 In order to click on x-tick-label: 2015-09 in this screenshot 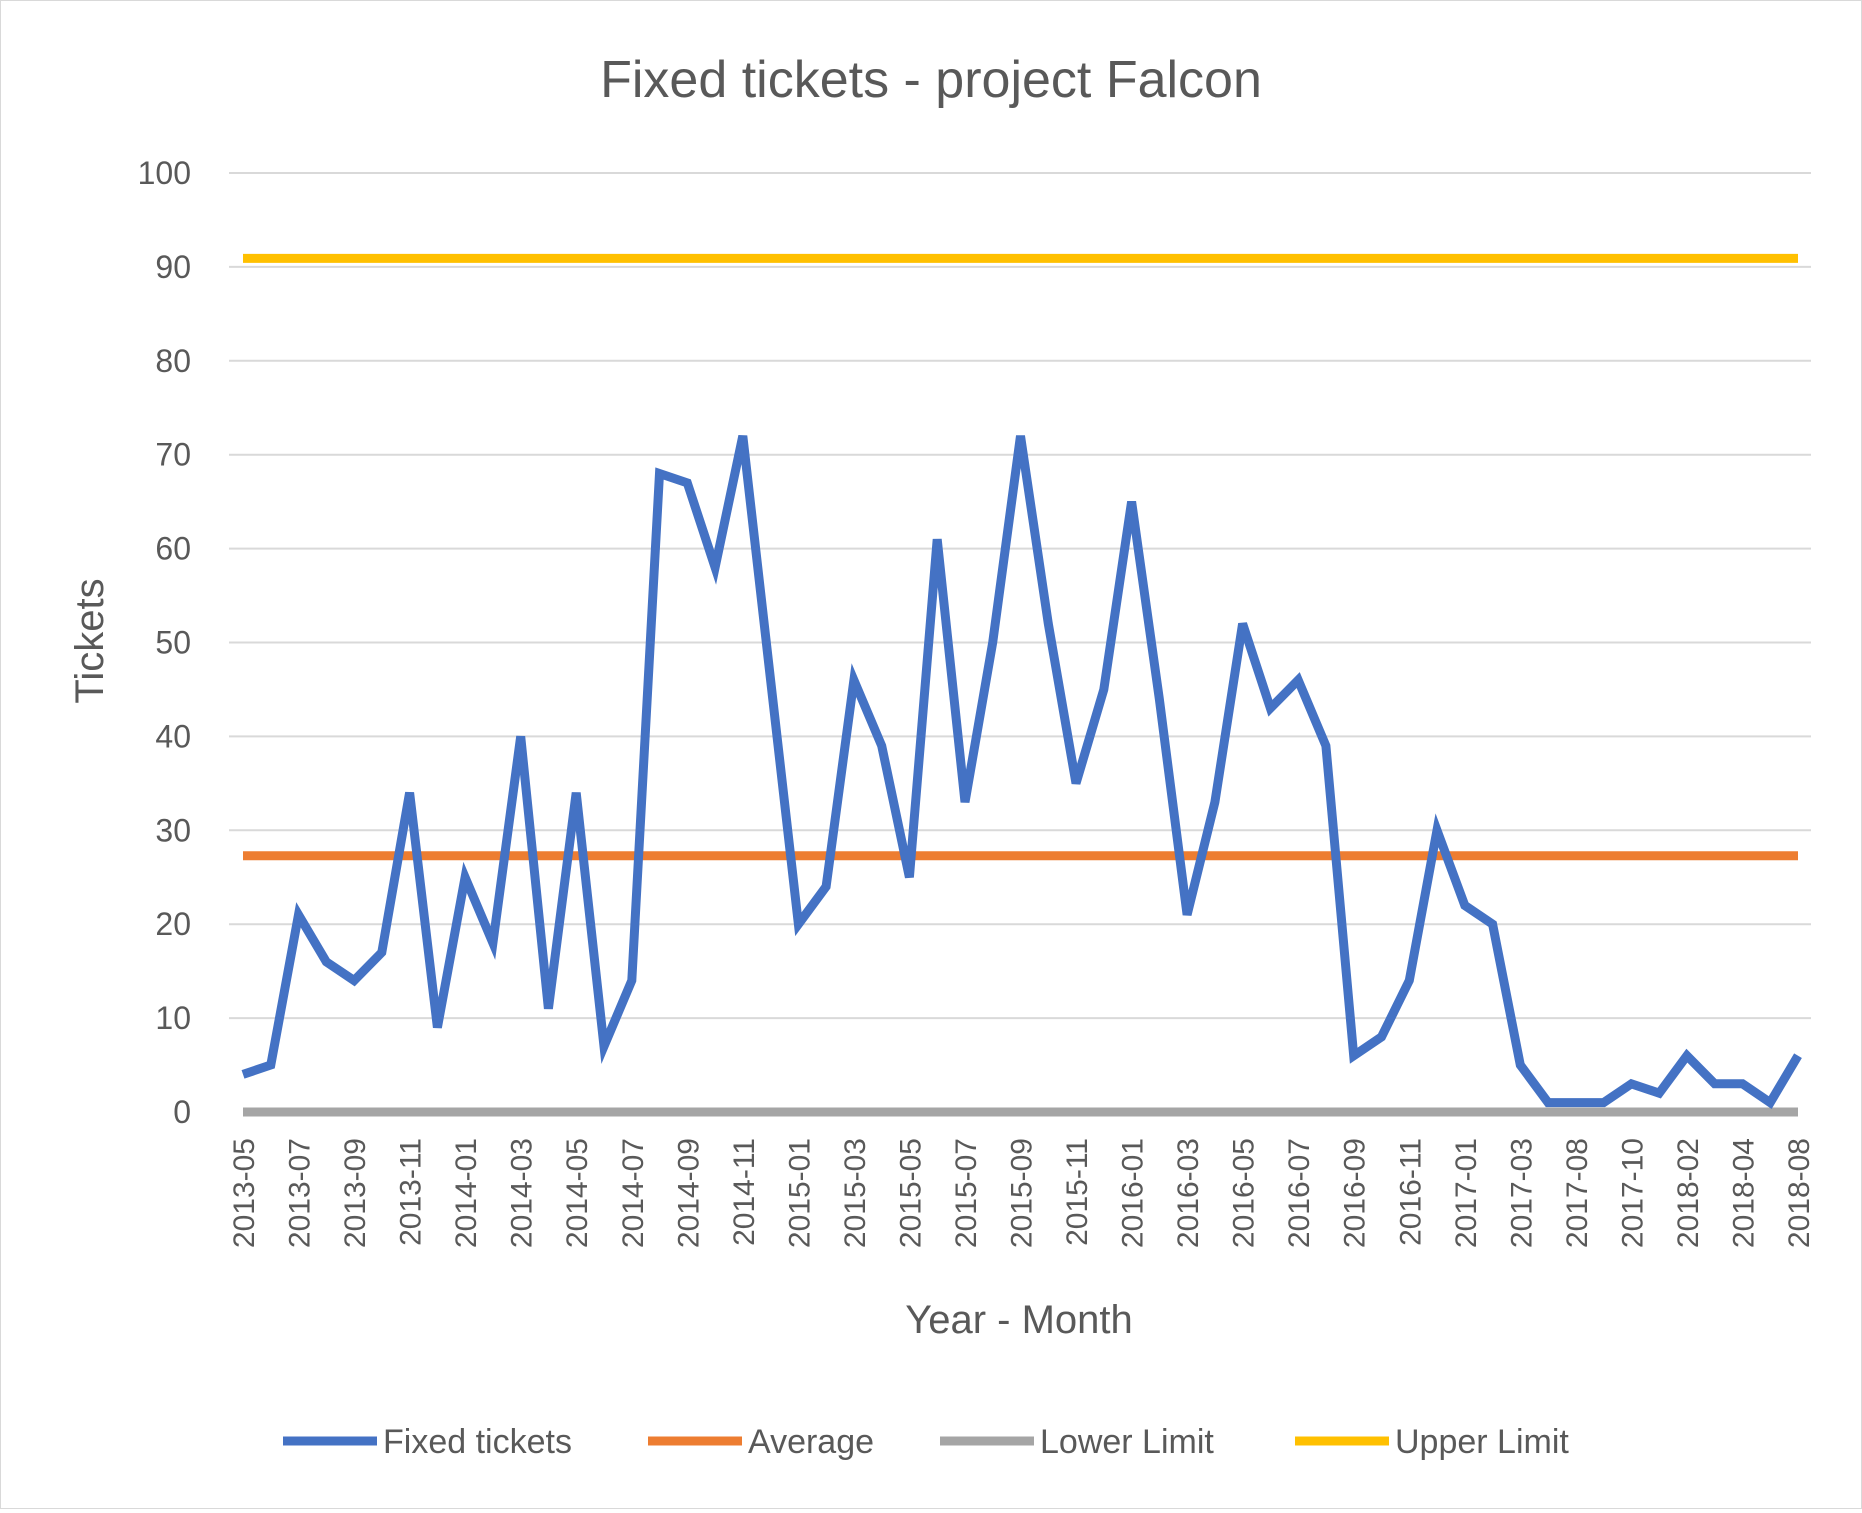, I will do `click(1022, 1193)`.